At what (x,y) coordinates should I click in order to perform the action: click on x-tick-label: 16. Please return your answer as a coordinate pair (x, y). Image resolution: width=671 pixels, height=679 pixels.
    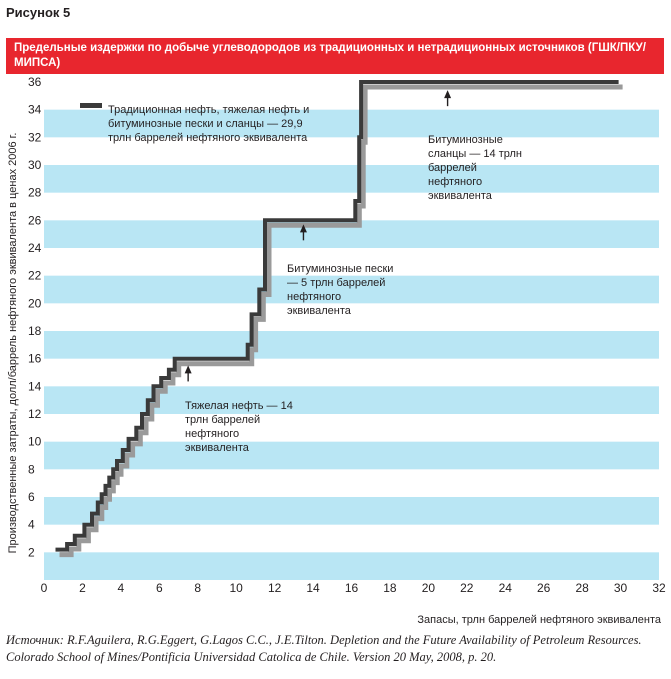
    Looking at the image, I should click on (352, 588).